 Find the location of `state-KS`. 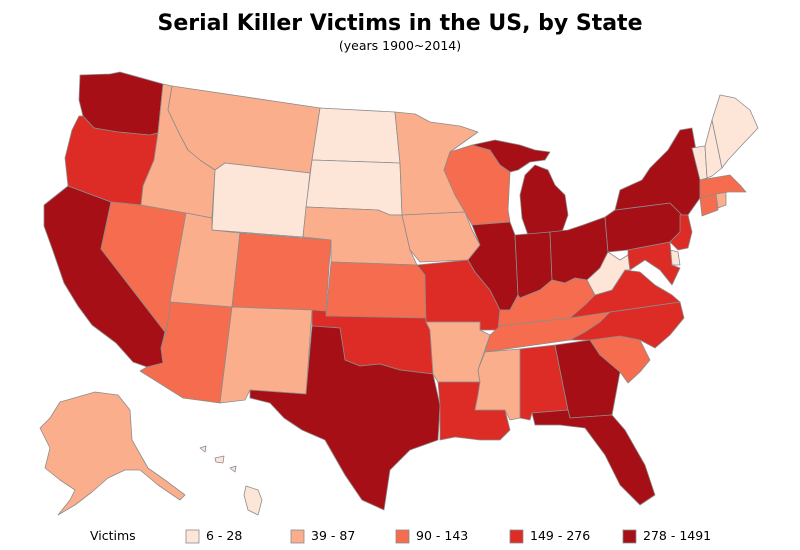

state-KS is located at coordinates (376, 290).